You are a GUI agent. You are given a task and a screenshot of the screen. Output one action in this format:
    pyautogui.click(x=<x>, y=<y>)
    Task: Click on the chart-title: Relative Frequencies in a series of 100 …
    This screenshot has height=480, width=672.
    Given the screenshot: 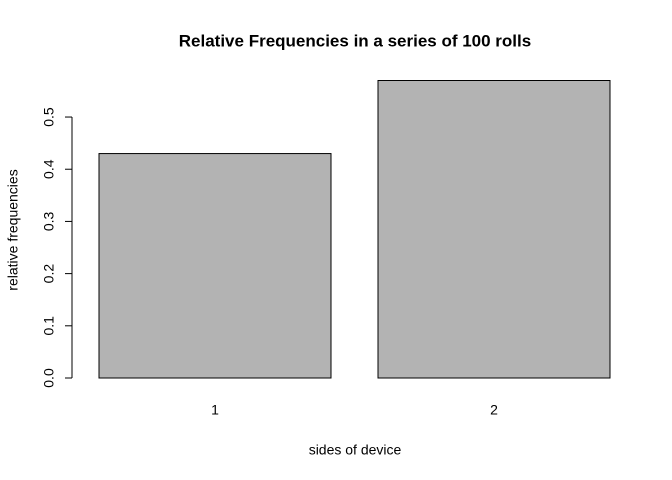 What is the action you would take?
    pyautogui.click(x=355, y=40)
    